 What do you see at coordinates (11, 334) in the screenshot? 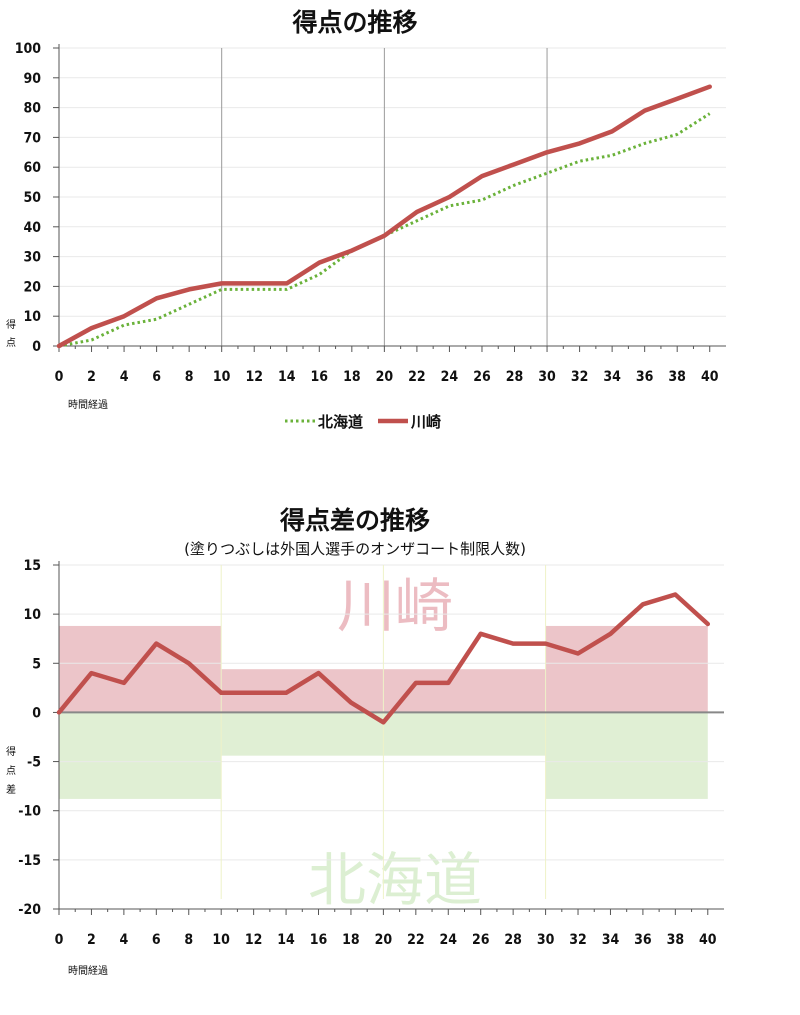
I see `chart1-ylabel: 得点` at bounding box center [11, 334].